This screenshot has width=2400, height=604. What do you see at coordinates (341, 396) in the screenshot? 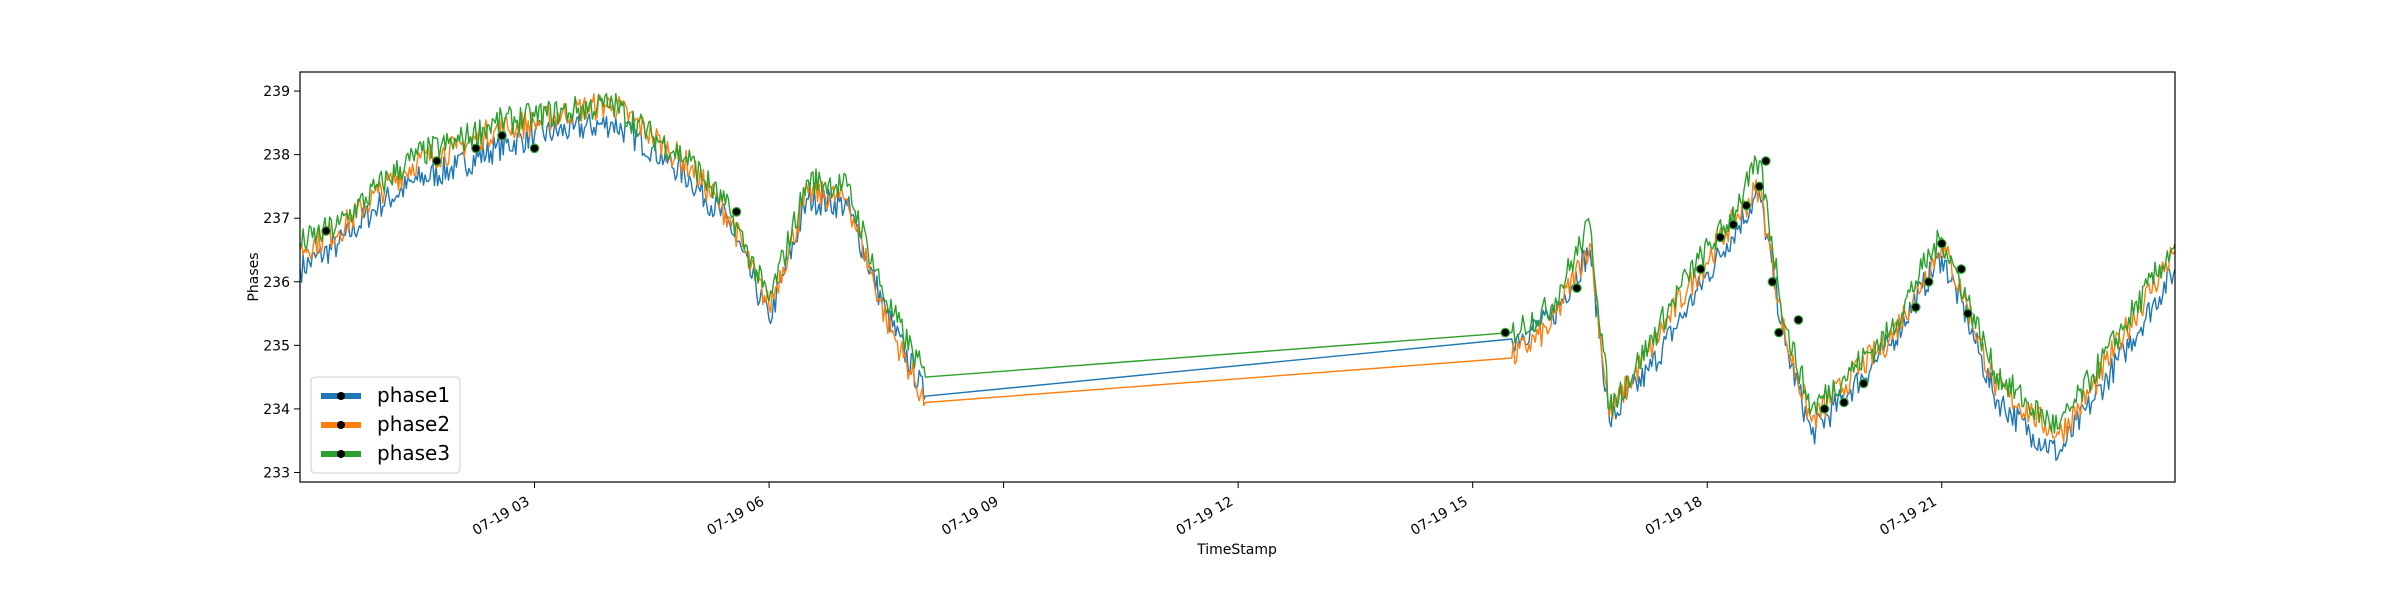
I see `legend-marker-phase1` at bounding box center [341, 396].